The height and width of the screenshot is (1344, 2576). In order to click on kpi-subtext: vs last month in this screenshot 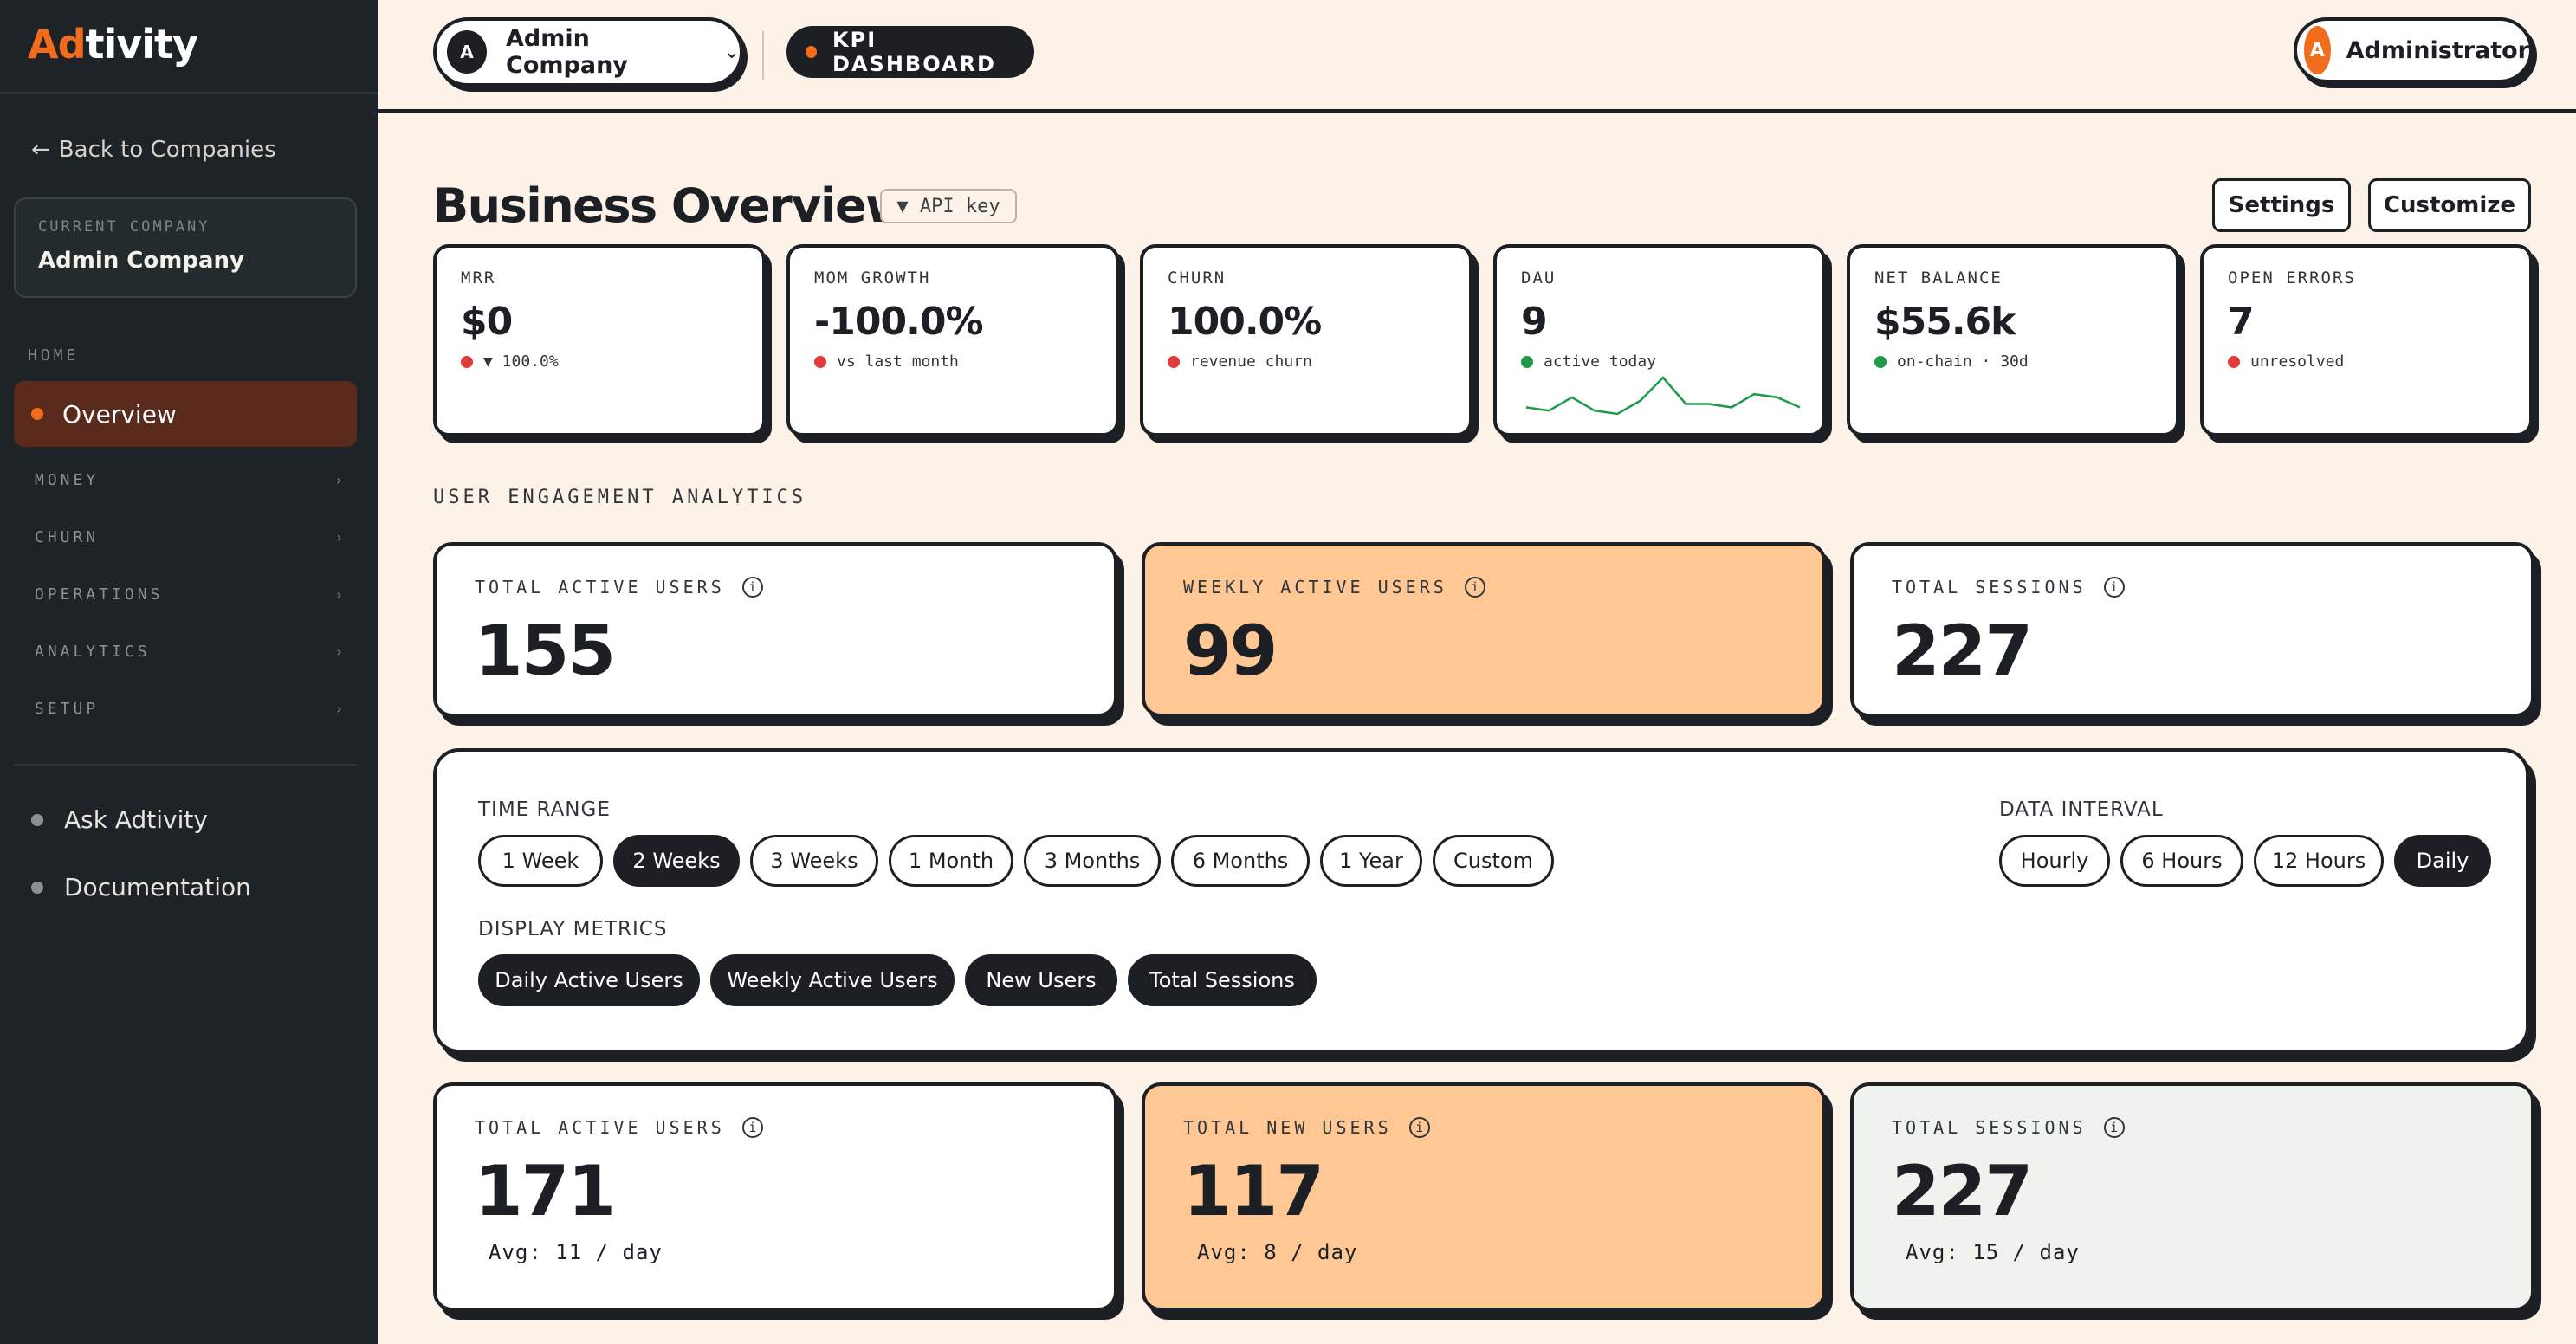, I will do `click(898, 361)`.